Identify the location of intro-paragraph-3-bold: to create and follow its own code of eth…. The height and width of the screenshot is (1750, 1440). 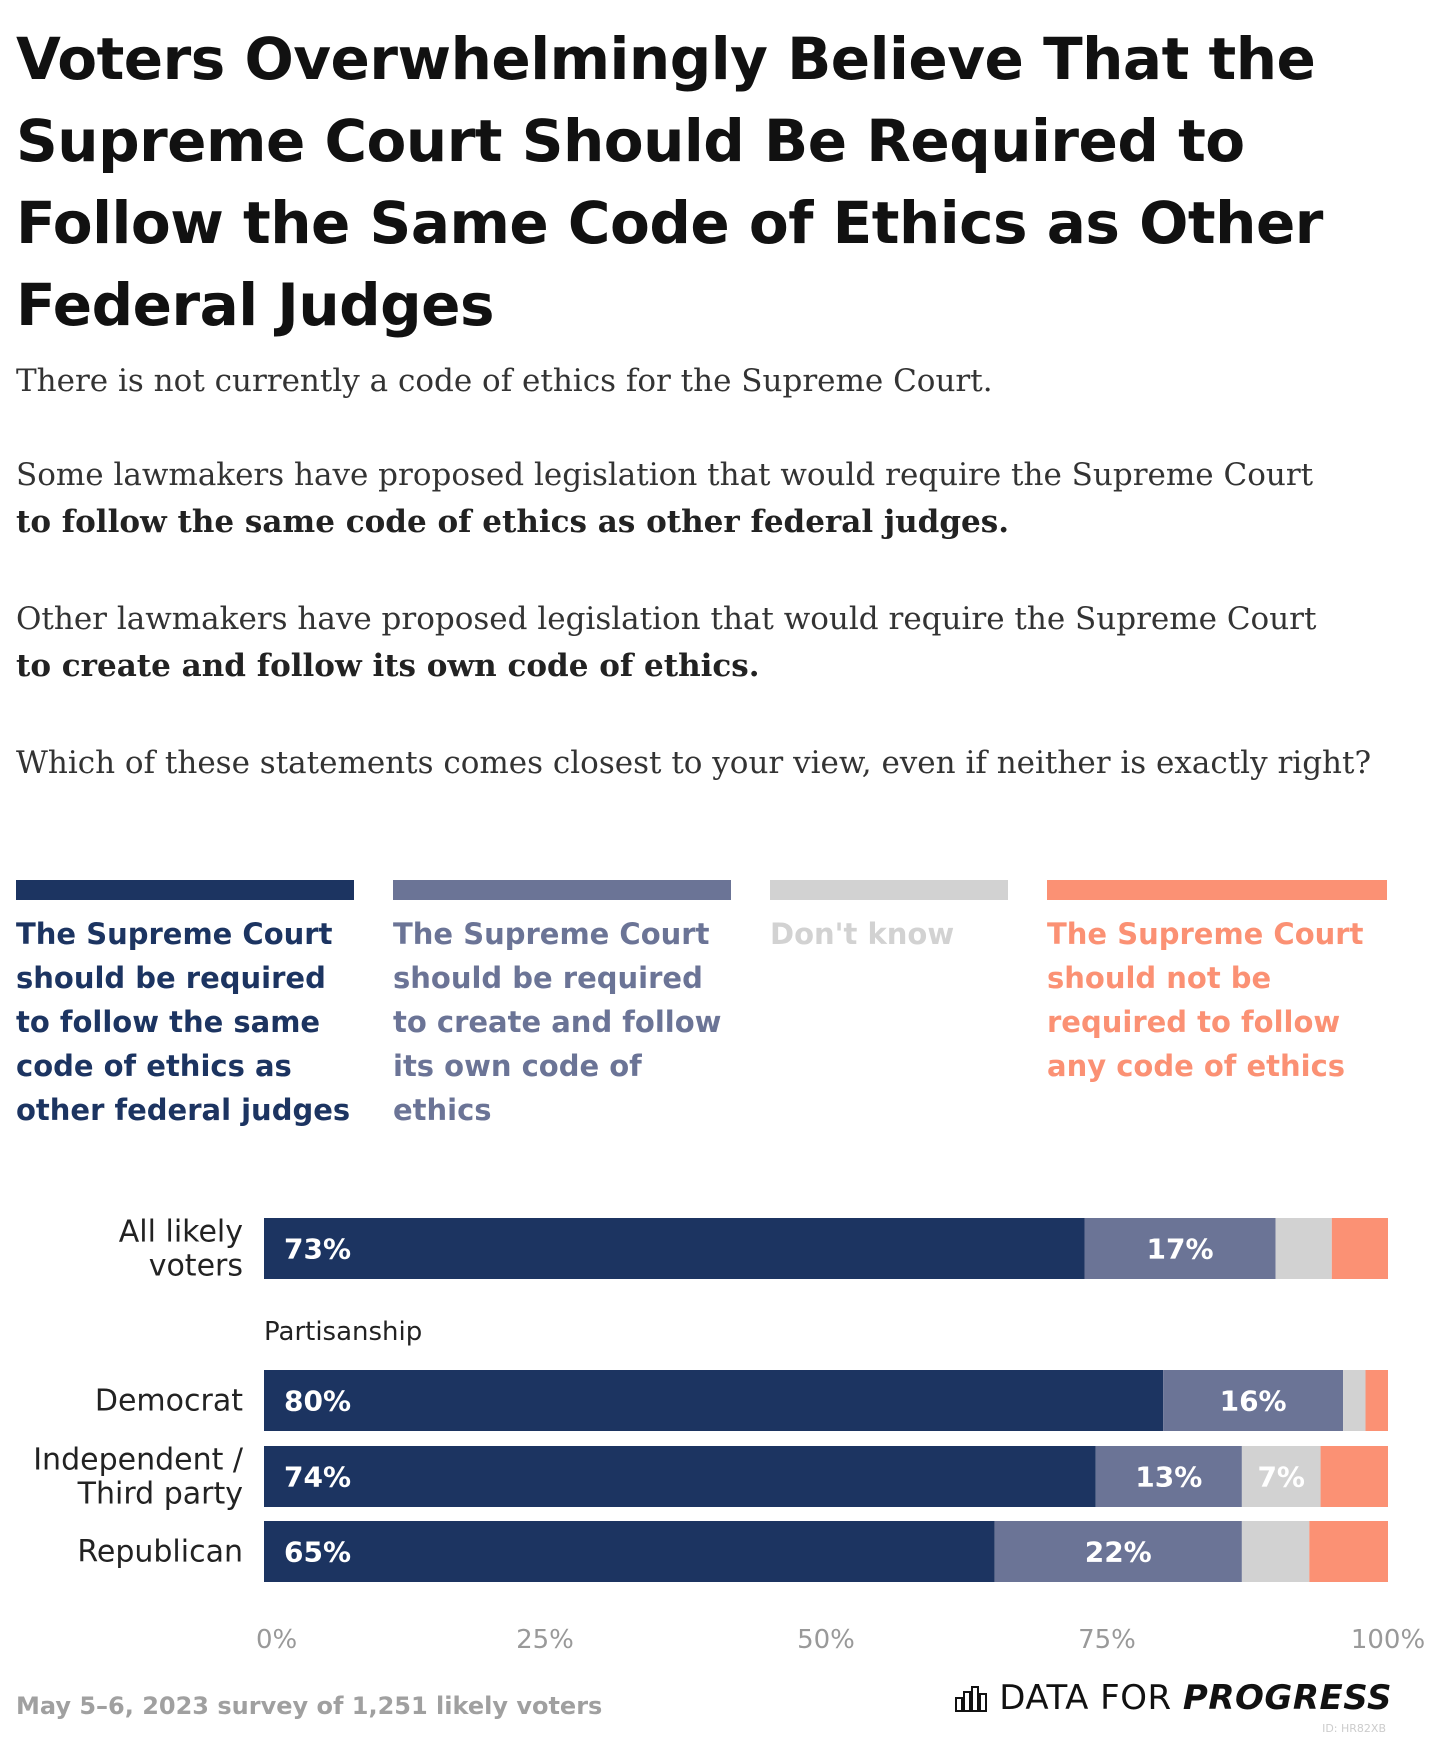
(388, 666).